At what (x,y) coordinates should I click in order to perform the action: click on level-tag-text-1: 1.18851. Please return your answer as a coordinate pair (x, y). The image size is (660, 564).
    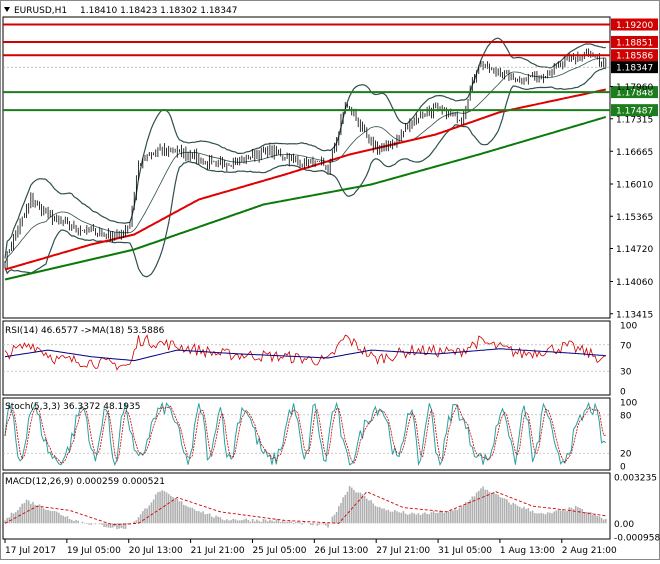
    Looking at the image, I should click on (634, 43).